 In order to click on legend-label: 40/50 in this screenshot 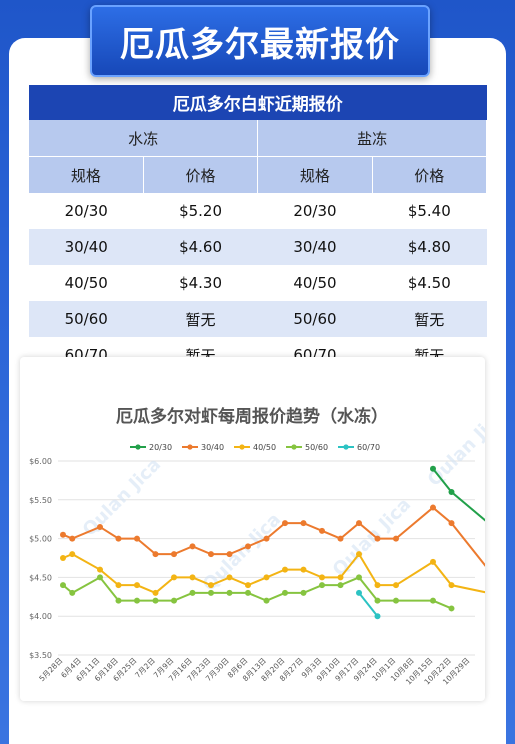, I will do `click(264, 447)`.